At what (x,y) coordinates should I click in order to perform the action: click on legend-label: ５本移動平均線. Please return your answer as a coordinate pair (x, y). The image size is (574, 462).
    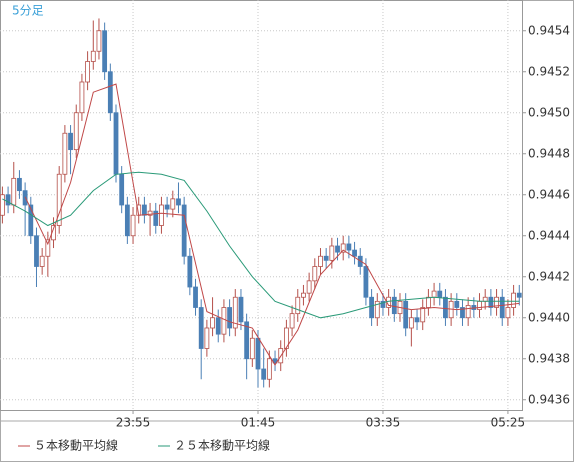
    Looking at the image, I should click on (76, 445).